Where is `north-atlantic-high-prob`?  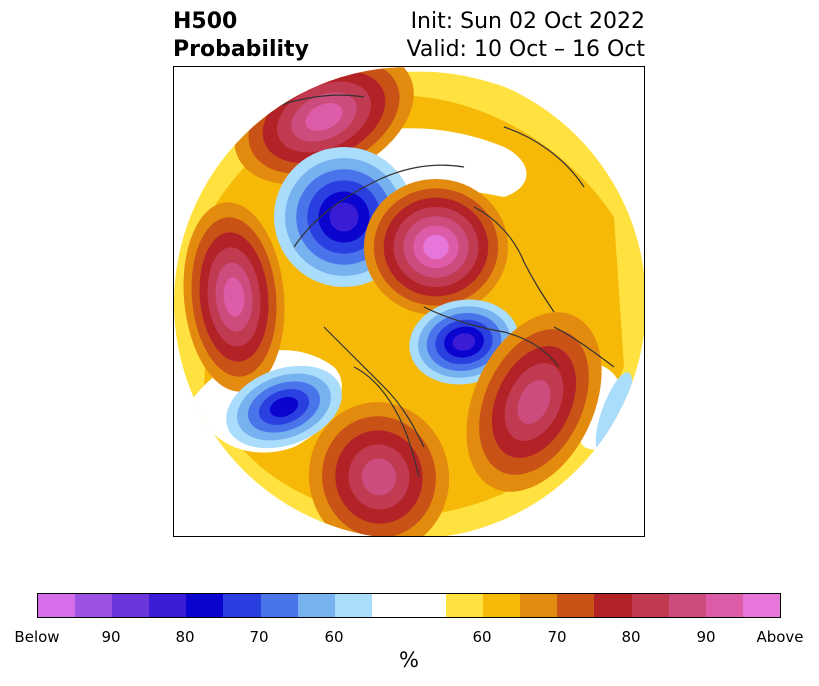 north-atlantic-high-prob is located at coordinates (534, 402).